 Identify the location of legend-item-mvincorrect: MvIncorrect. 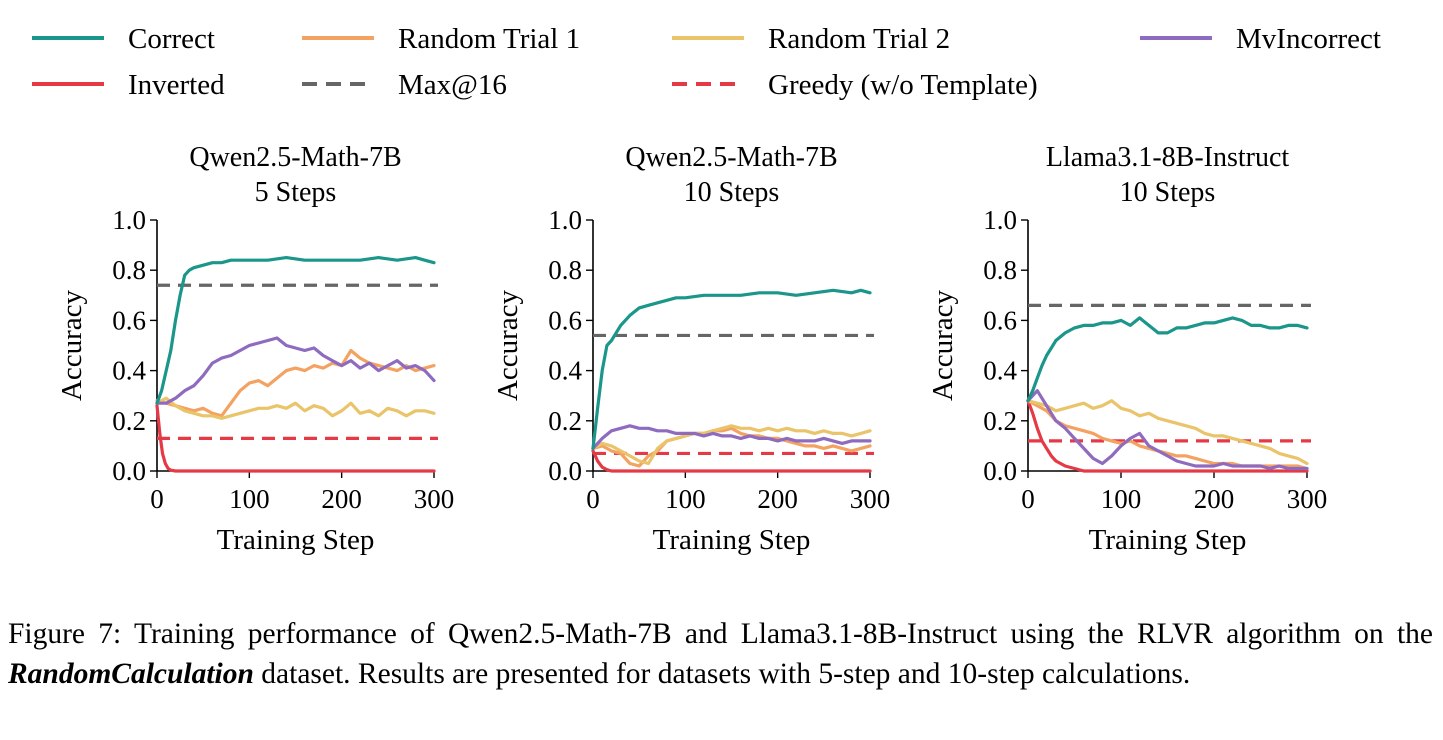
(1260, 39).